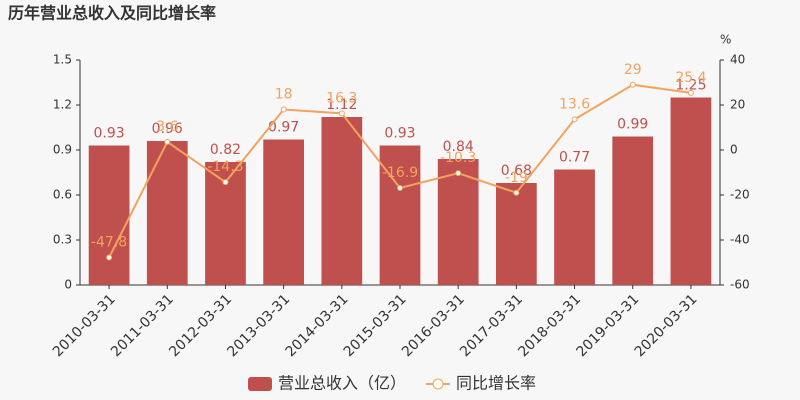 The image size is (800, 400). What do you see at coordinates (225, 167) in the screenshot?
I see `line-value-label: -14.3` at bounding box center [225, 167].